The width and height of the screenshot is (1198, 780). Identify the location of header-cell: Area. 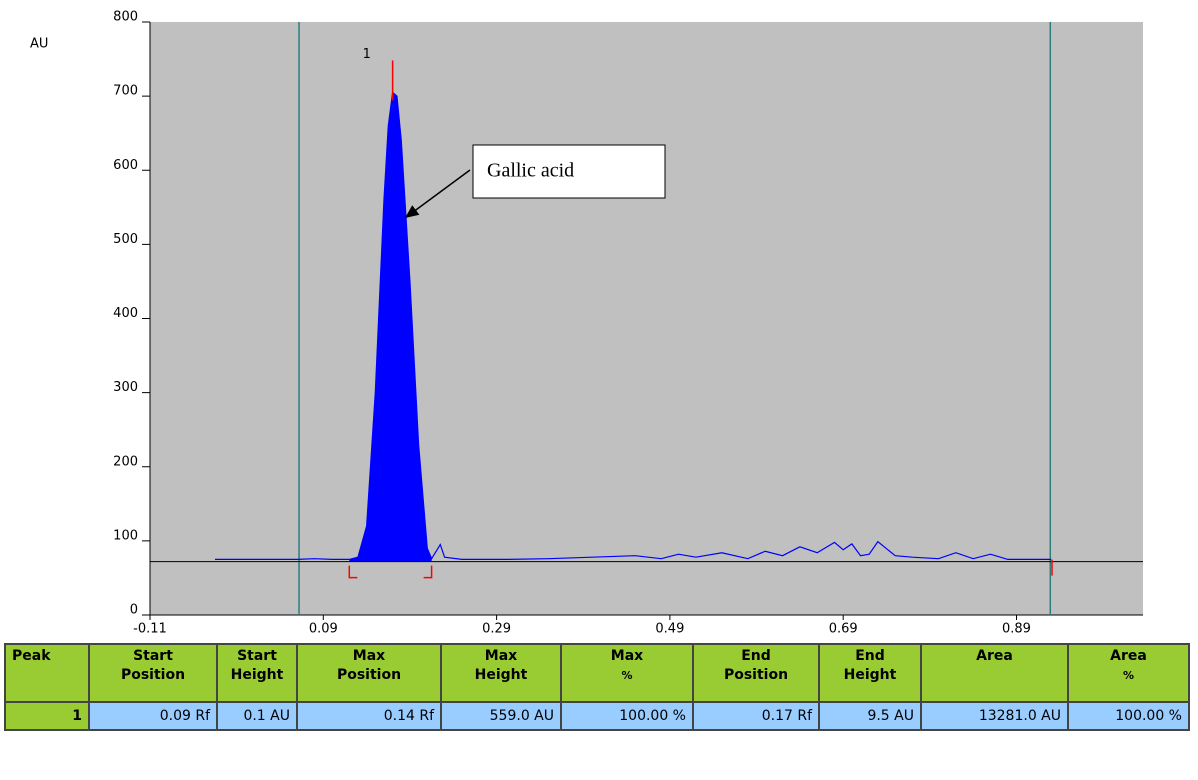
(994, 673).